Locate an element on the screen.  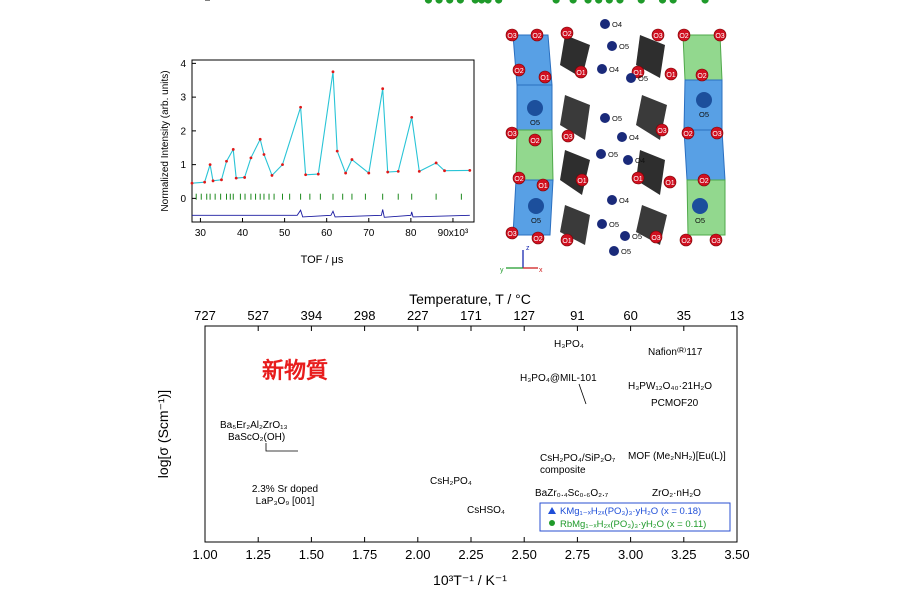
temperature-tick-label: 527 is located at coordinates (258, 315).